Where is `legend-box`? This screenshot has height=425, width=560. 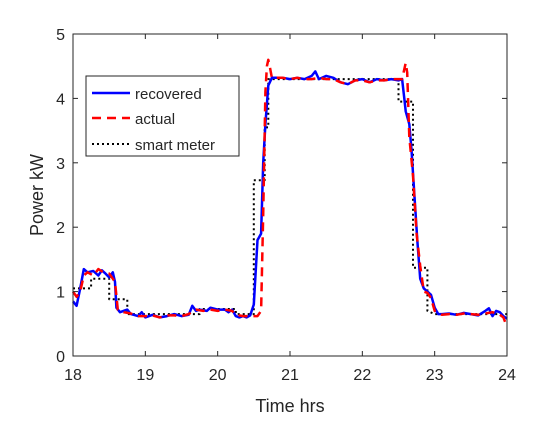
legend-box is located at coordinates (162, 116).